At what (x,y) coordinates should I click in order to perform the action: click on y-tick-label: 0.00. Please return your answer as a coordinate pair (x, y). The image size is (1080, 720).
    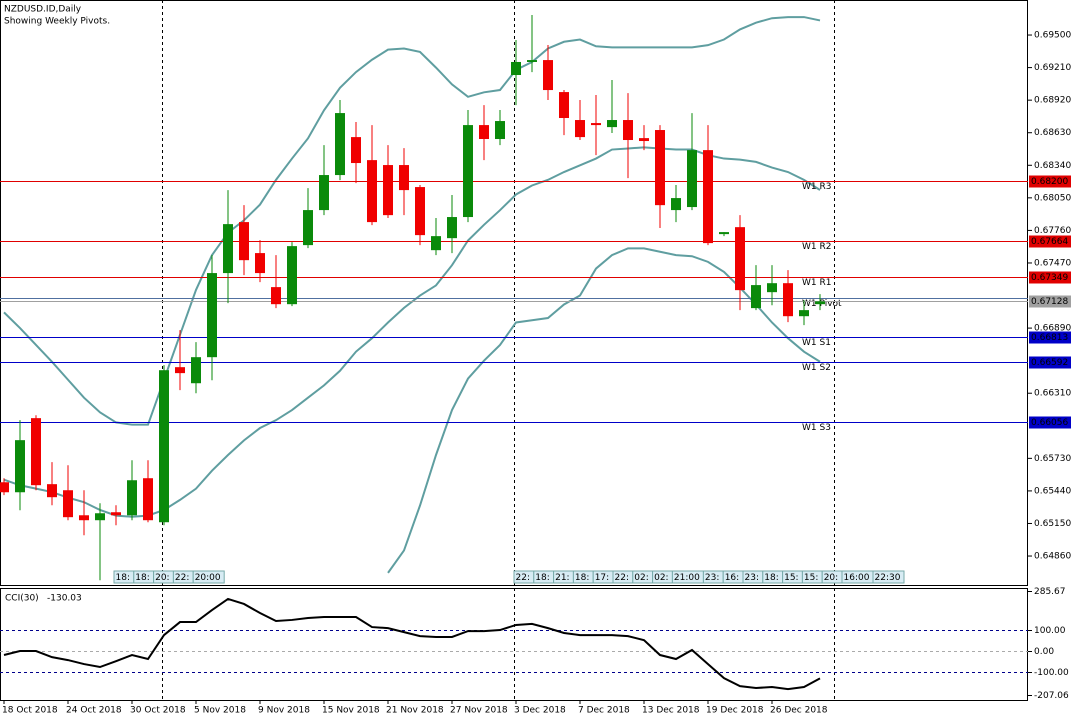
    Looking at the image, I should click on (1044, 652).